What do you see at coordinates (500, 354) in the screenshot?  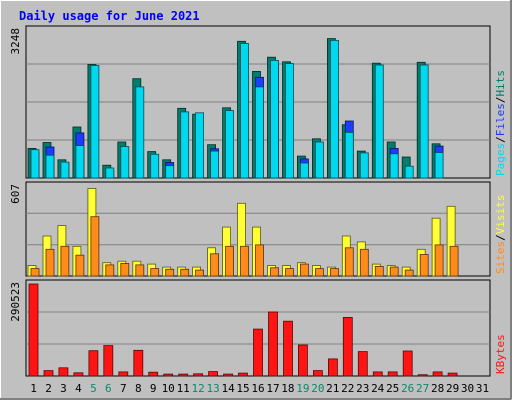 I see `legend-kbytes: KBytes` at bounding box center [500, 354].